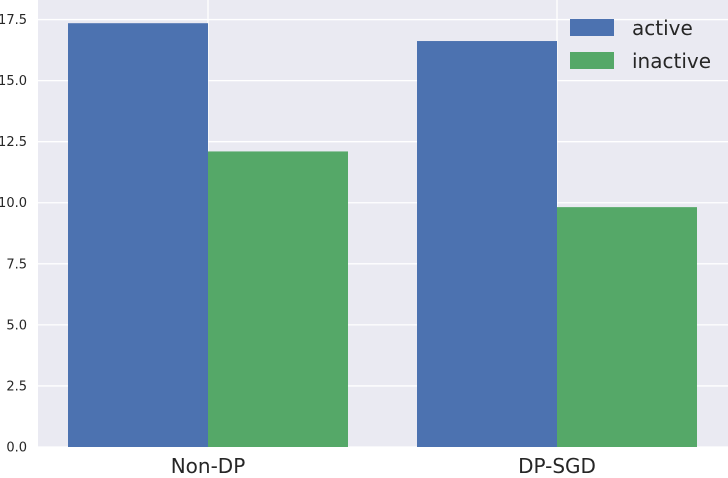  What do you see at coordinates (16, 386) in the screenshot?
I see `y-tick-label: 2.5` at bounding box center [16, 386].